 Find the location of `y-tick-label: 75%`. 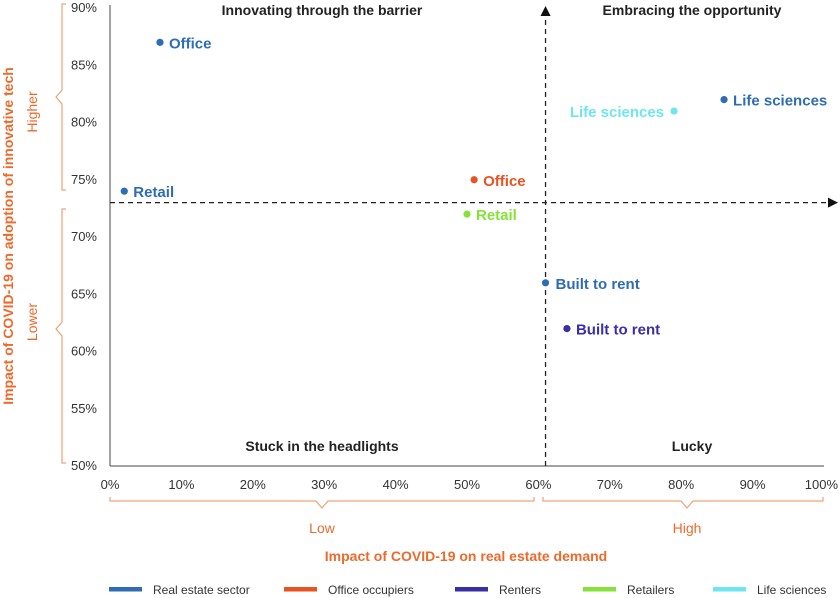

y-tick-label: 75% is located at coordinates (84, 179).